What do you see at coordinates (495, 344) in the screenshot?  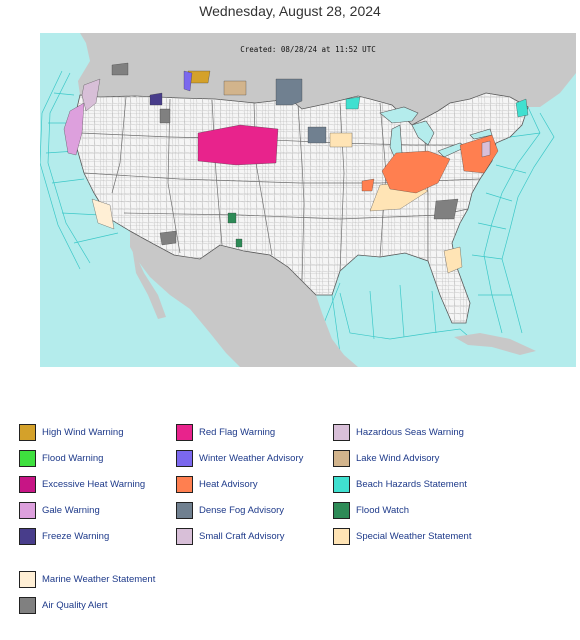 I see `cuba-landmass` at bounding box center [495, 344].